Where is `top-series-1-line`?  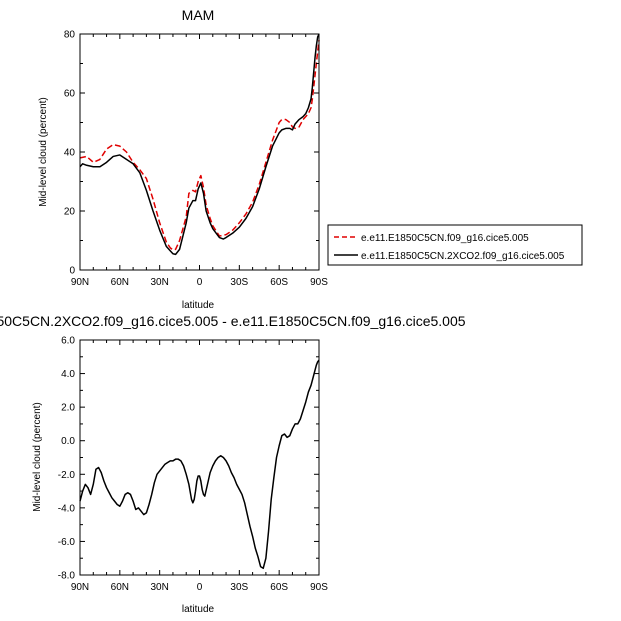 top-series-1-line is located at coordinates (199, 144).